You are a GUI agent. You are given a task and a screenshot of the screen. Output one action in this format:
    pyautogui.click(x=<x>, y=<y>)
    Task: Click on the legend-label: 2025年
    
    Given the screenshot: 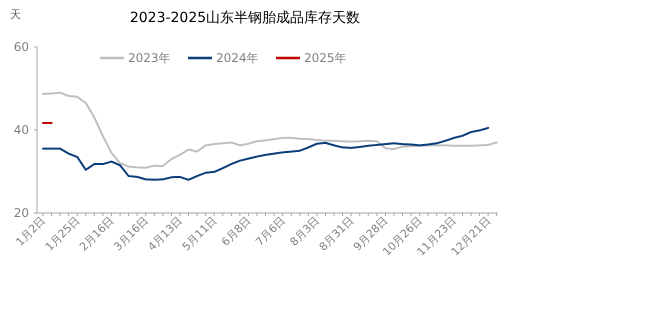 What is the action you would take?
    pyautogui.click(x=325, y=58)
    